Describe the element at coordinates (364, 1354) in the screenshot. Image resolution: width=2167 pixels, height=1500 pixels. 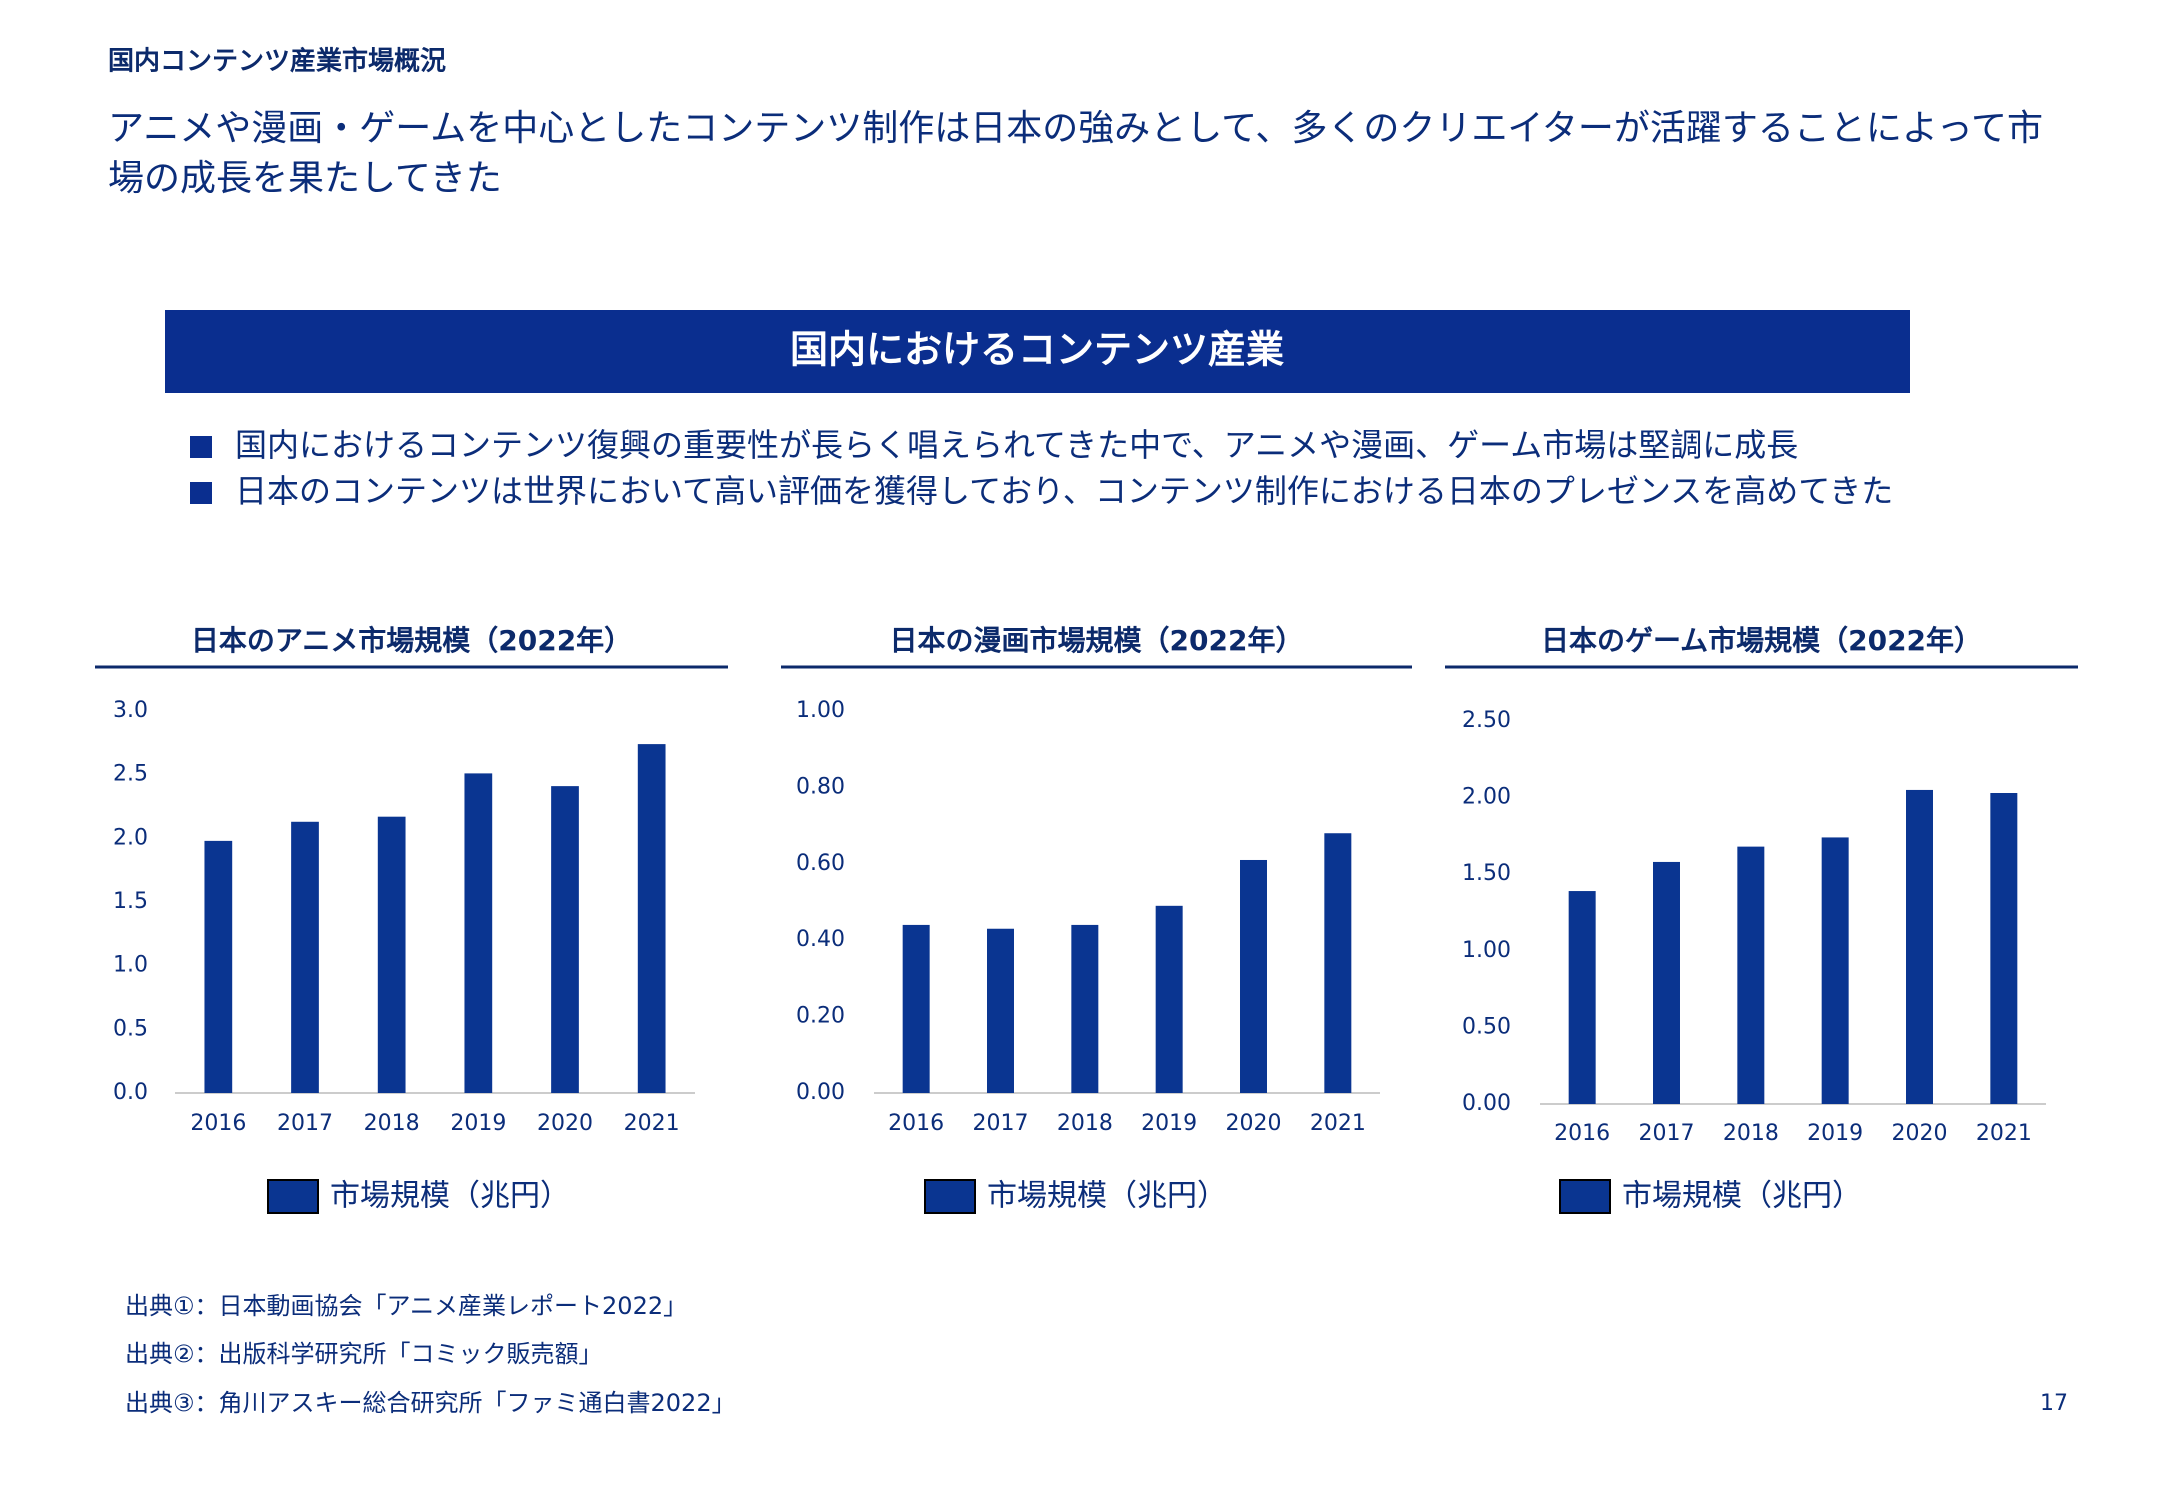
I see `source: 出典②：出版科学研究所「コミック販売額」` at that location.